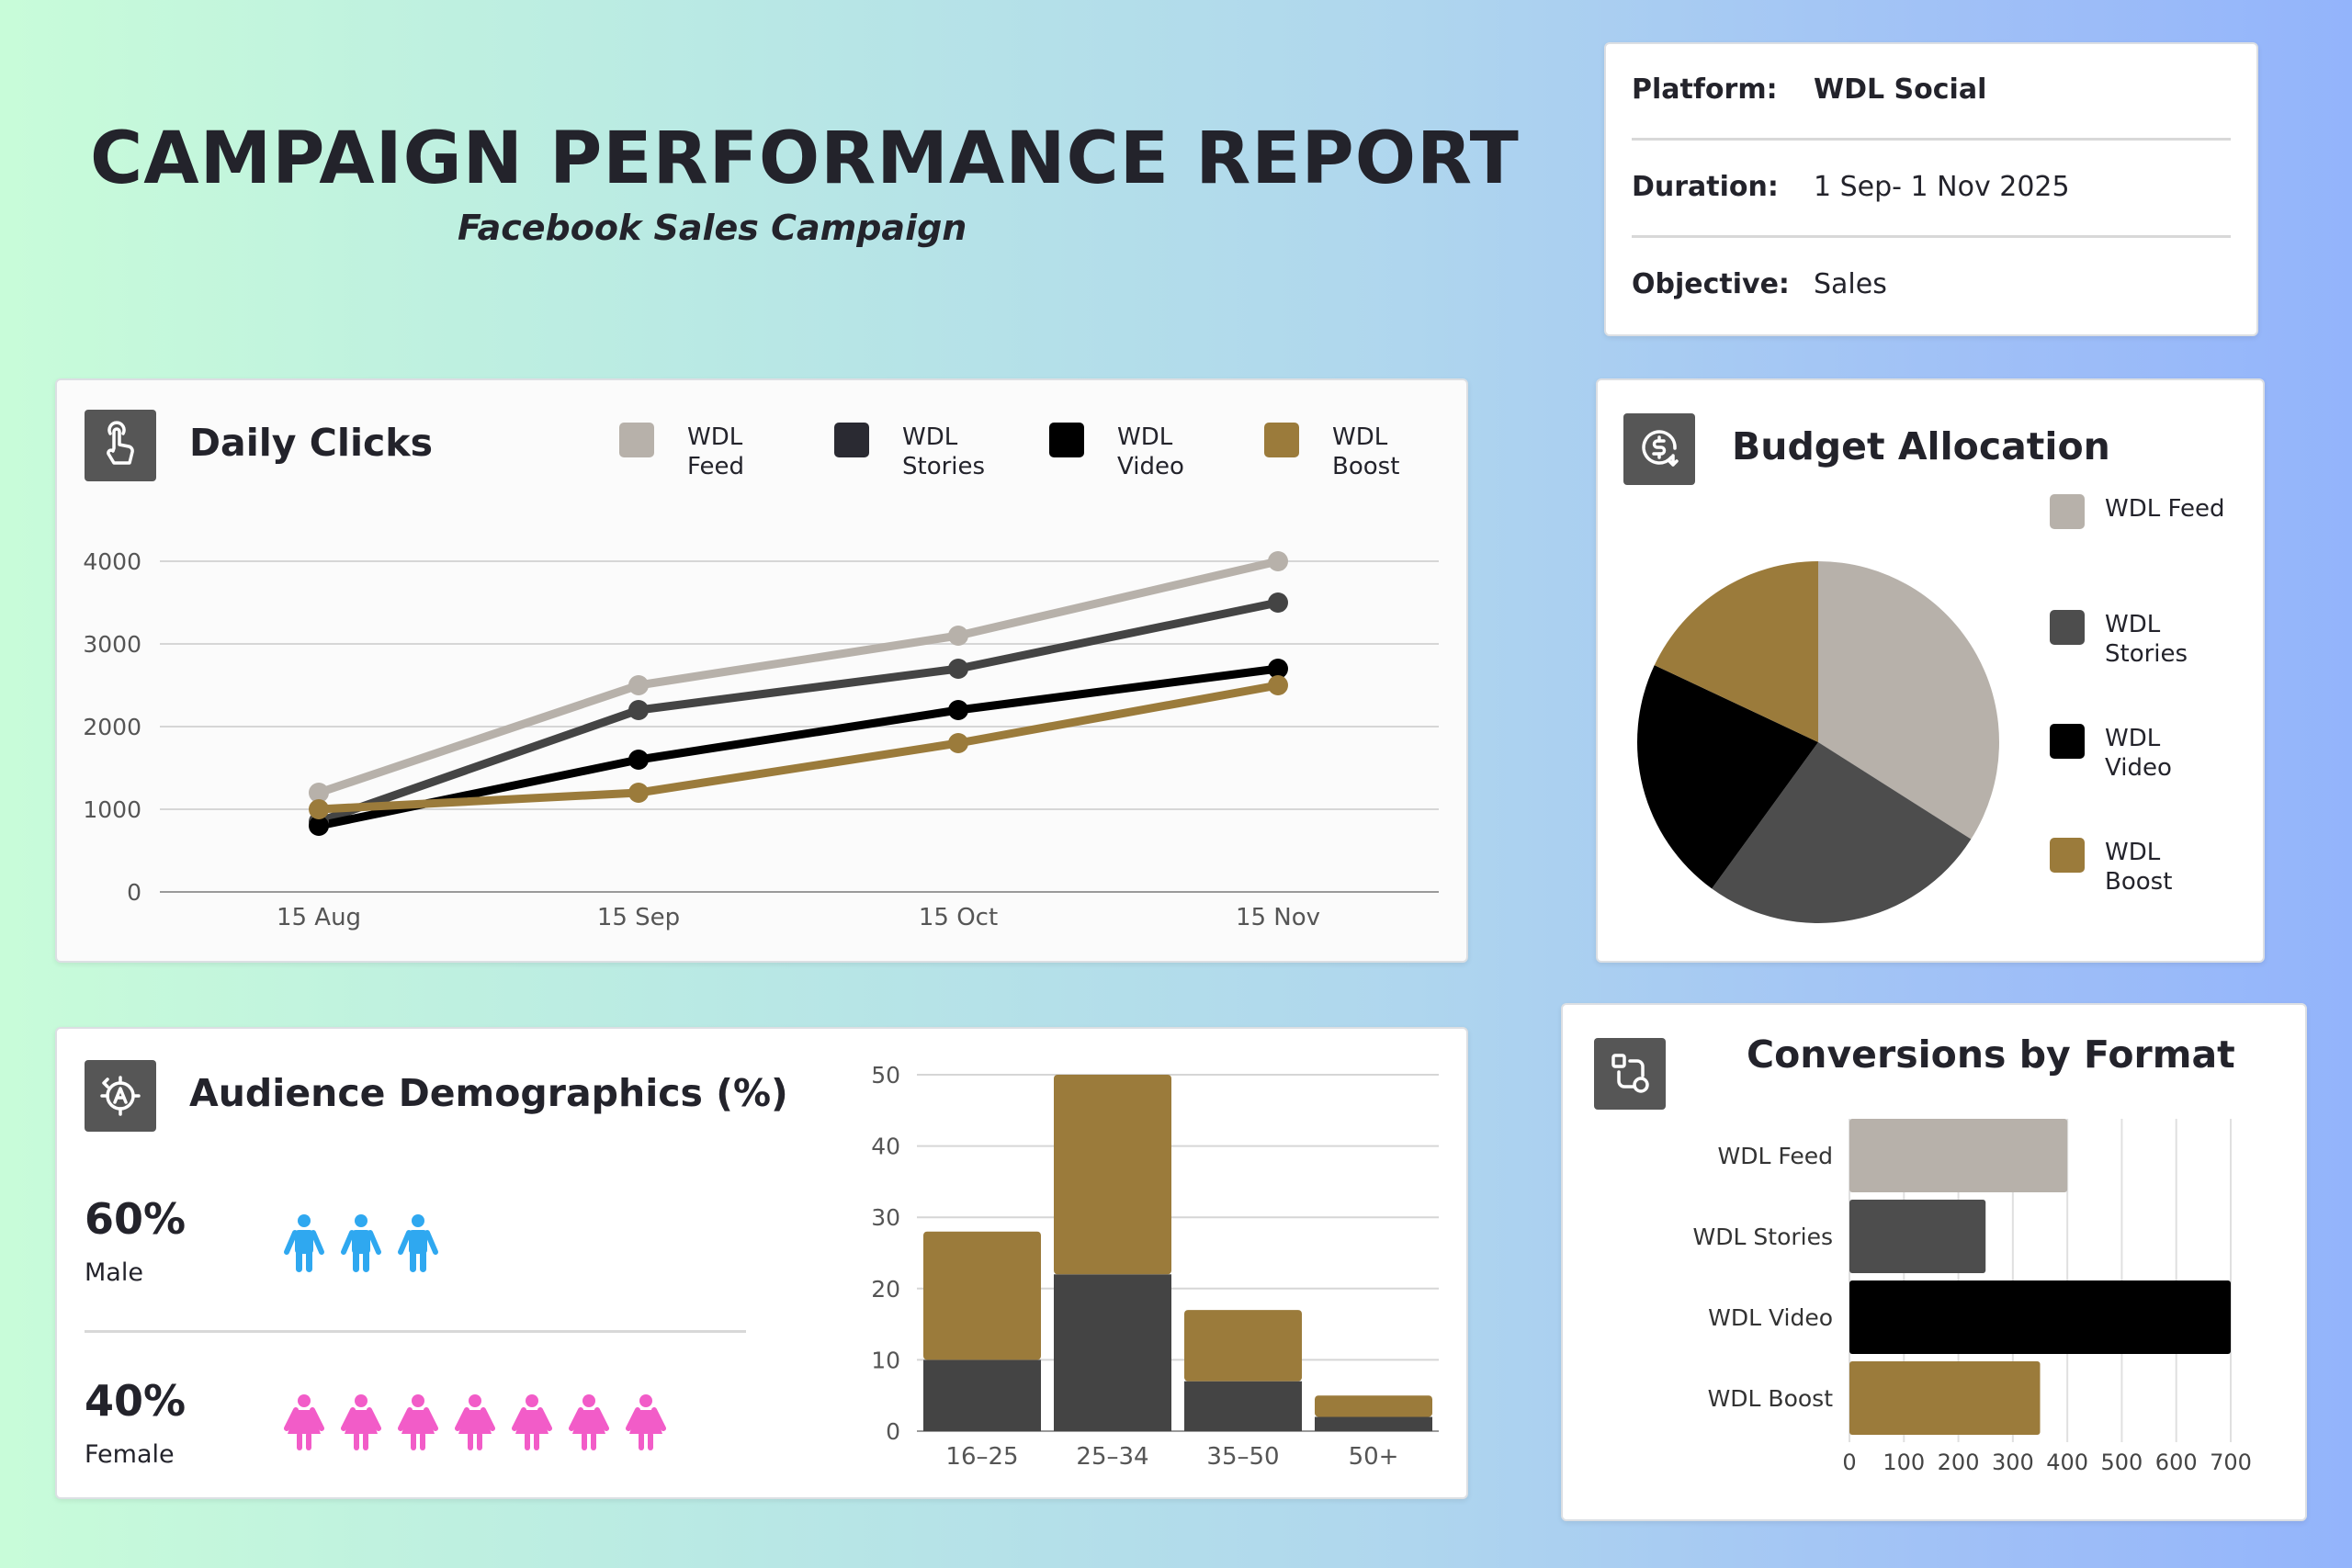 The width and height of the screenshot is (2352, 1568). What do you see at coordinates (1850, 284) in the screenshot?
I see `objective-value: Sales` at bounding box center [1850, 284].